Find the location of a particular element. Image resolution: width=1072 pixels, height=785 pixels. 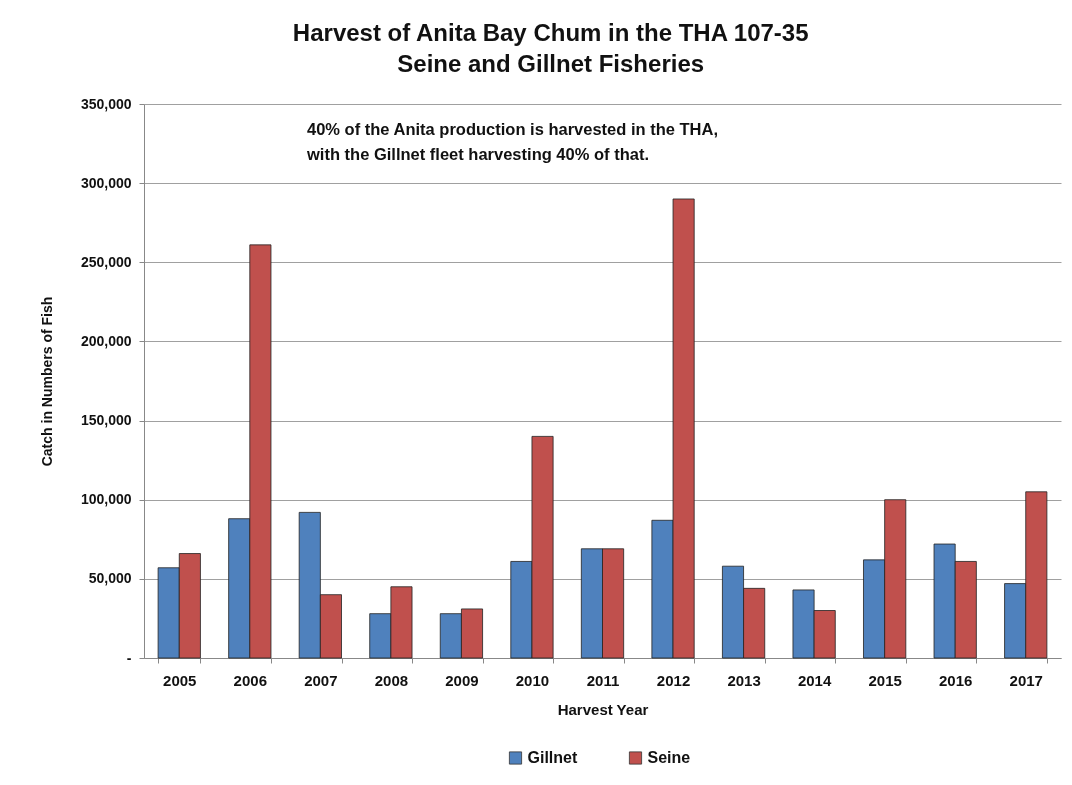

x-tick-label: 2011 is located at coordinates (603, 680).